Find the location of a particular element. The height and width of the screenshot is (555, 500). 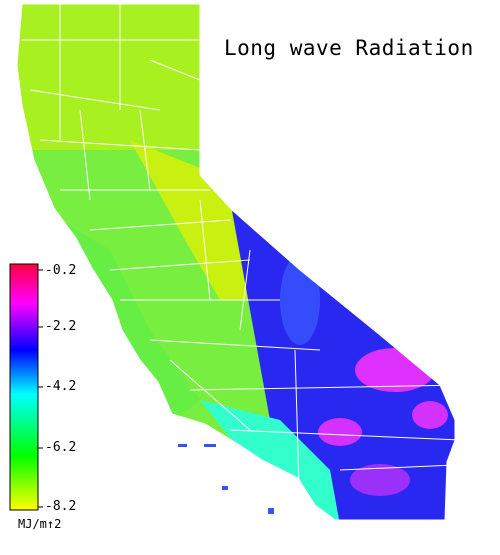

colorbar-tick-label: -4.2 is located at coordinates (61, 386).